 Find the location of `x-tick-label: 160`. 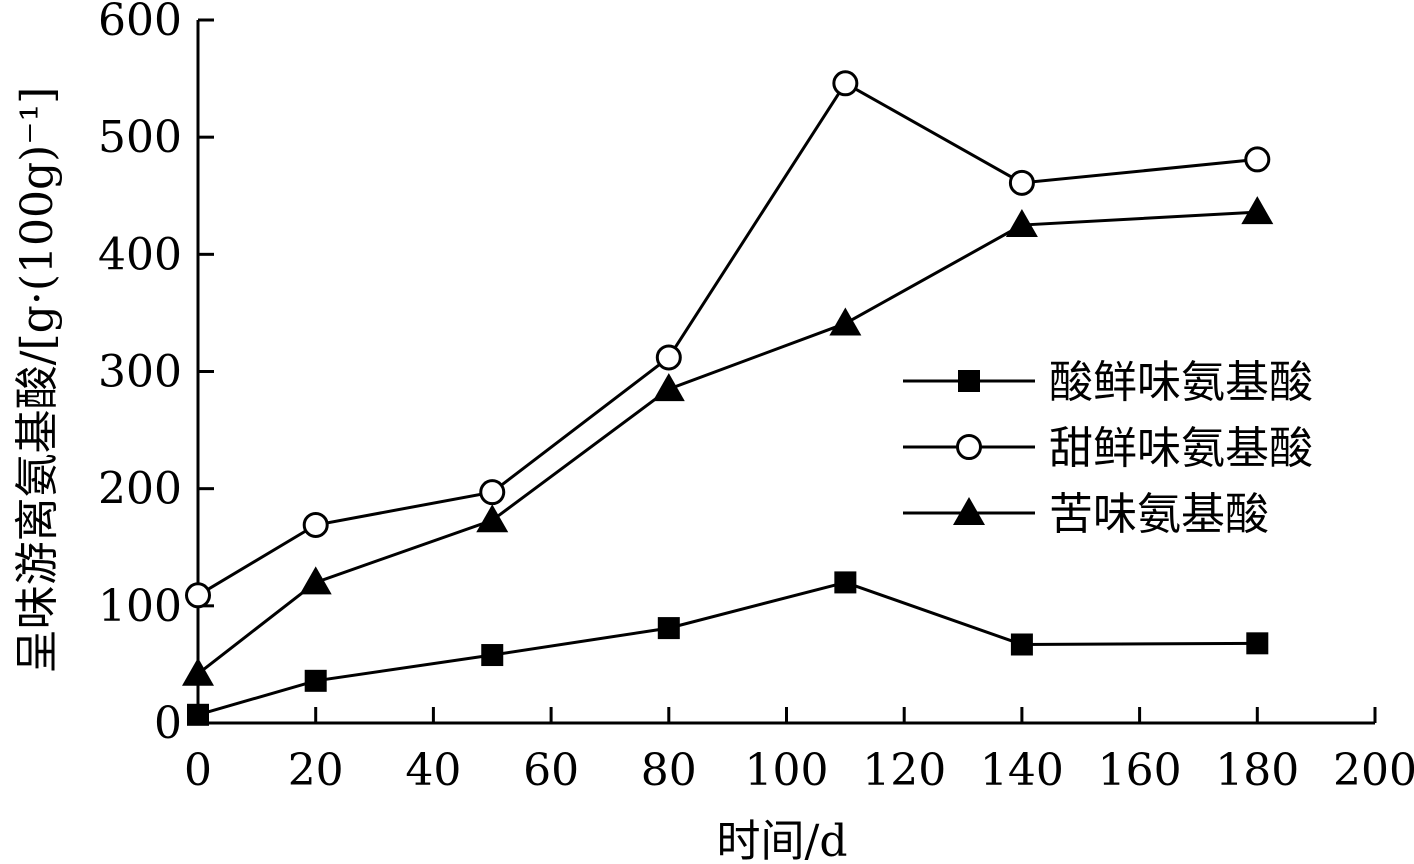

x-tick-label: 160 is located at coordinates (1140, 770).